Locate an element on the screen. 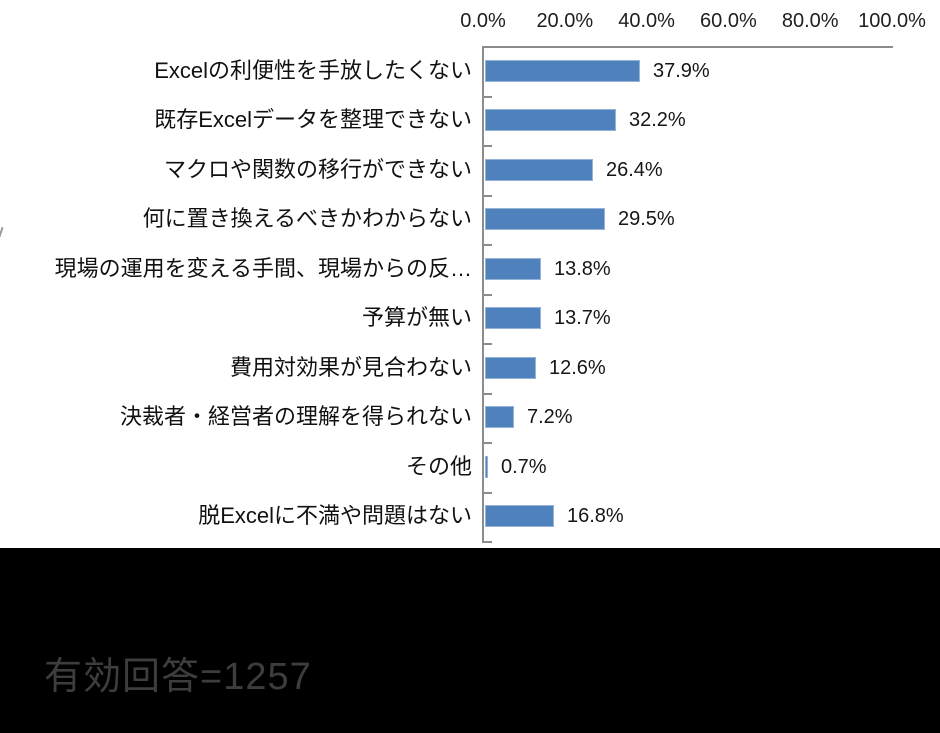  category-label: 何に置き換えるべきかわからない is located at coordinates (307, 219).